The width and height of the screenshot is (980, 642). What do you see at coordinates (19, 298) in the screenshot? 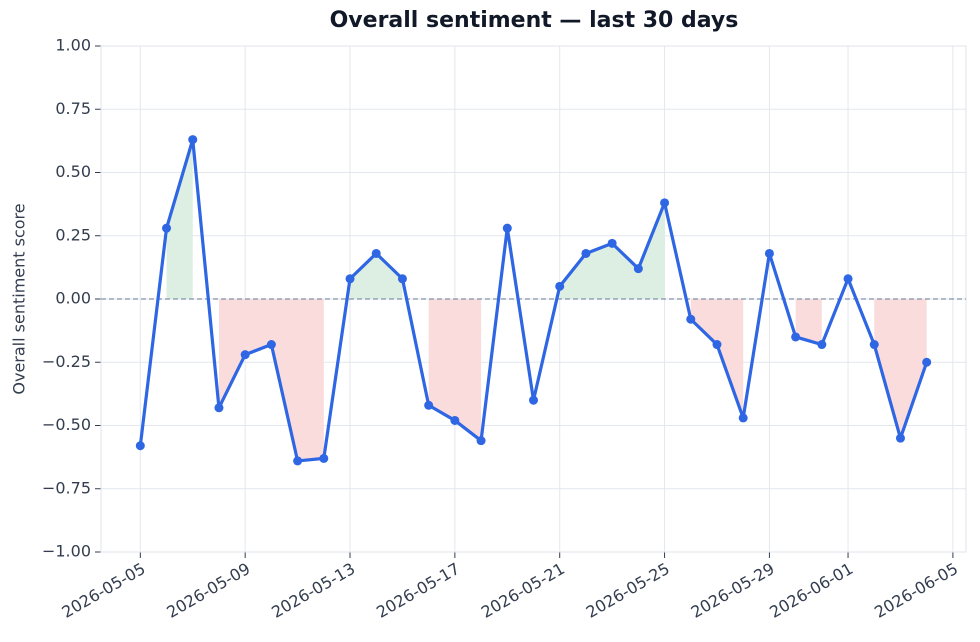
I see `y-axis-label: Overall sentiment score` at bounding box center [19, 298].